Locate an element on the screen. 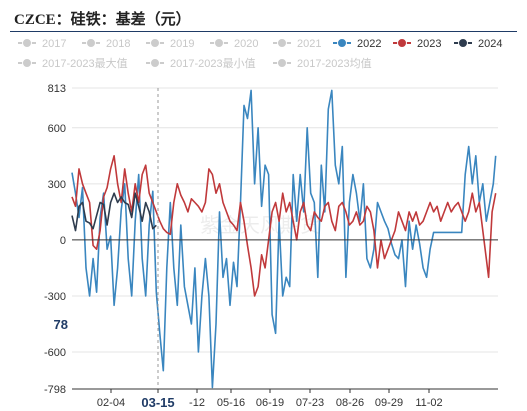 Image resolution: width=527 pixels, height=411 pixels. legend-label: 2022 is located at coordinates (369, 44).